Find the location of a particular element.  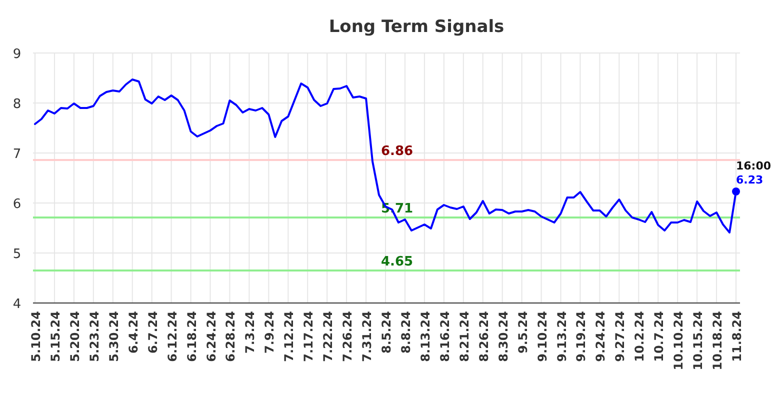

x-tick-label: 9.10.24 is located at coordinates (542, 336).